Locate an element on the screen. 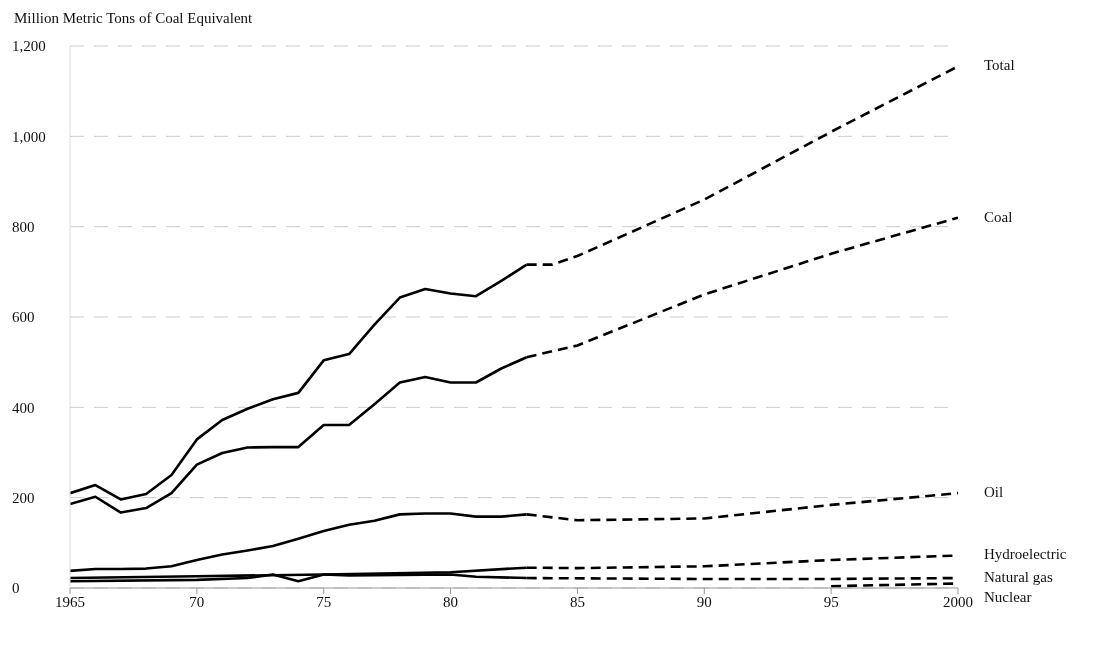 The height and width of the screenshot is (671, 1113). x-tick-label: 1965 is located at coordinates (70, 601).